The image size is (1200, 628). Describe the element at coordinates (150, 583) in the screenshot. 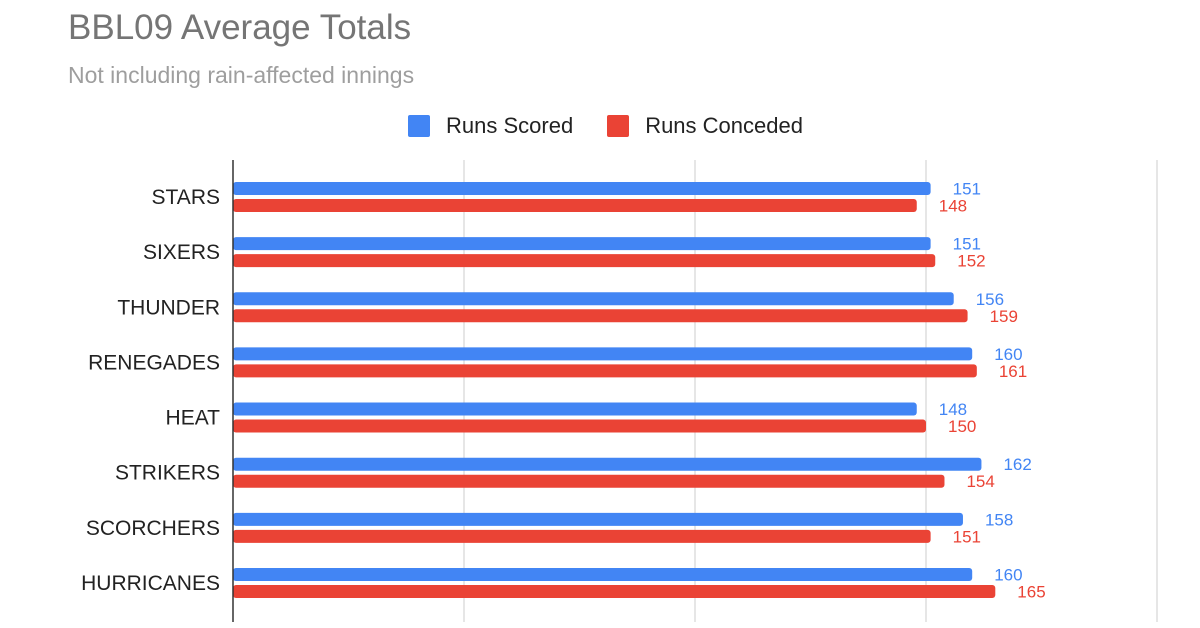

I see `category-label: HURRICANES` at that location.